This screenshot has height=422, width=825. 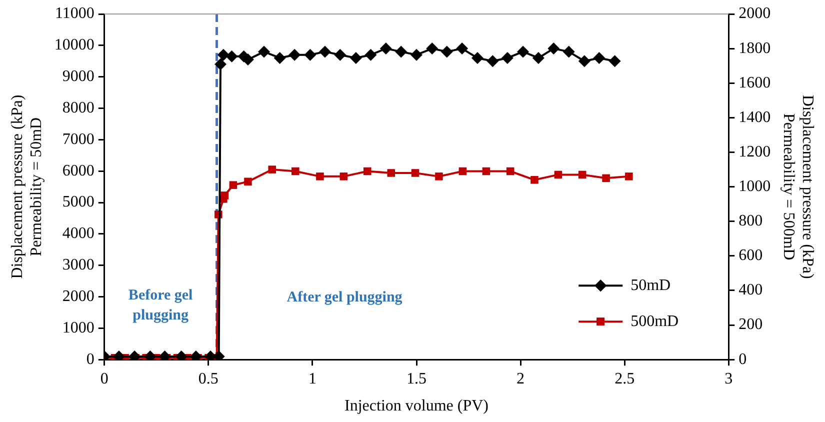 I want to click on x-tick-label: 2.5, so click(x=624, y=379).